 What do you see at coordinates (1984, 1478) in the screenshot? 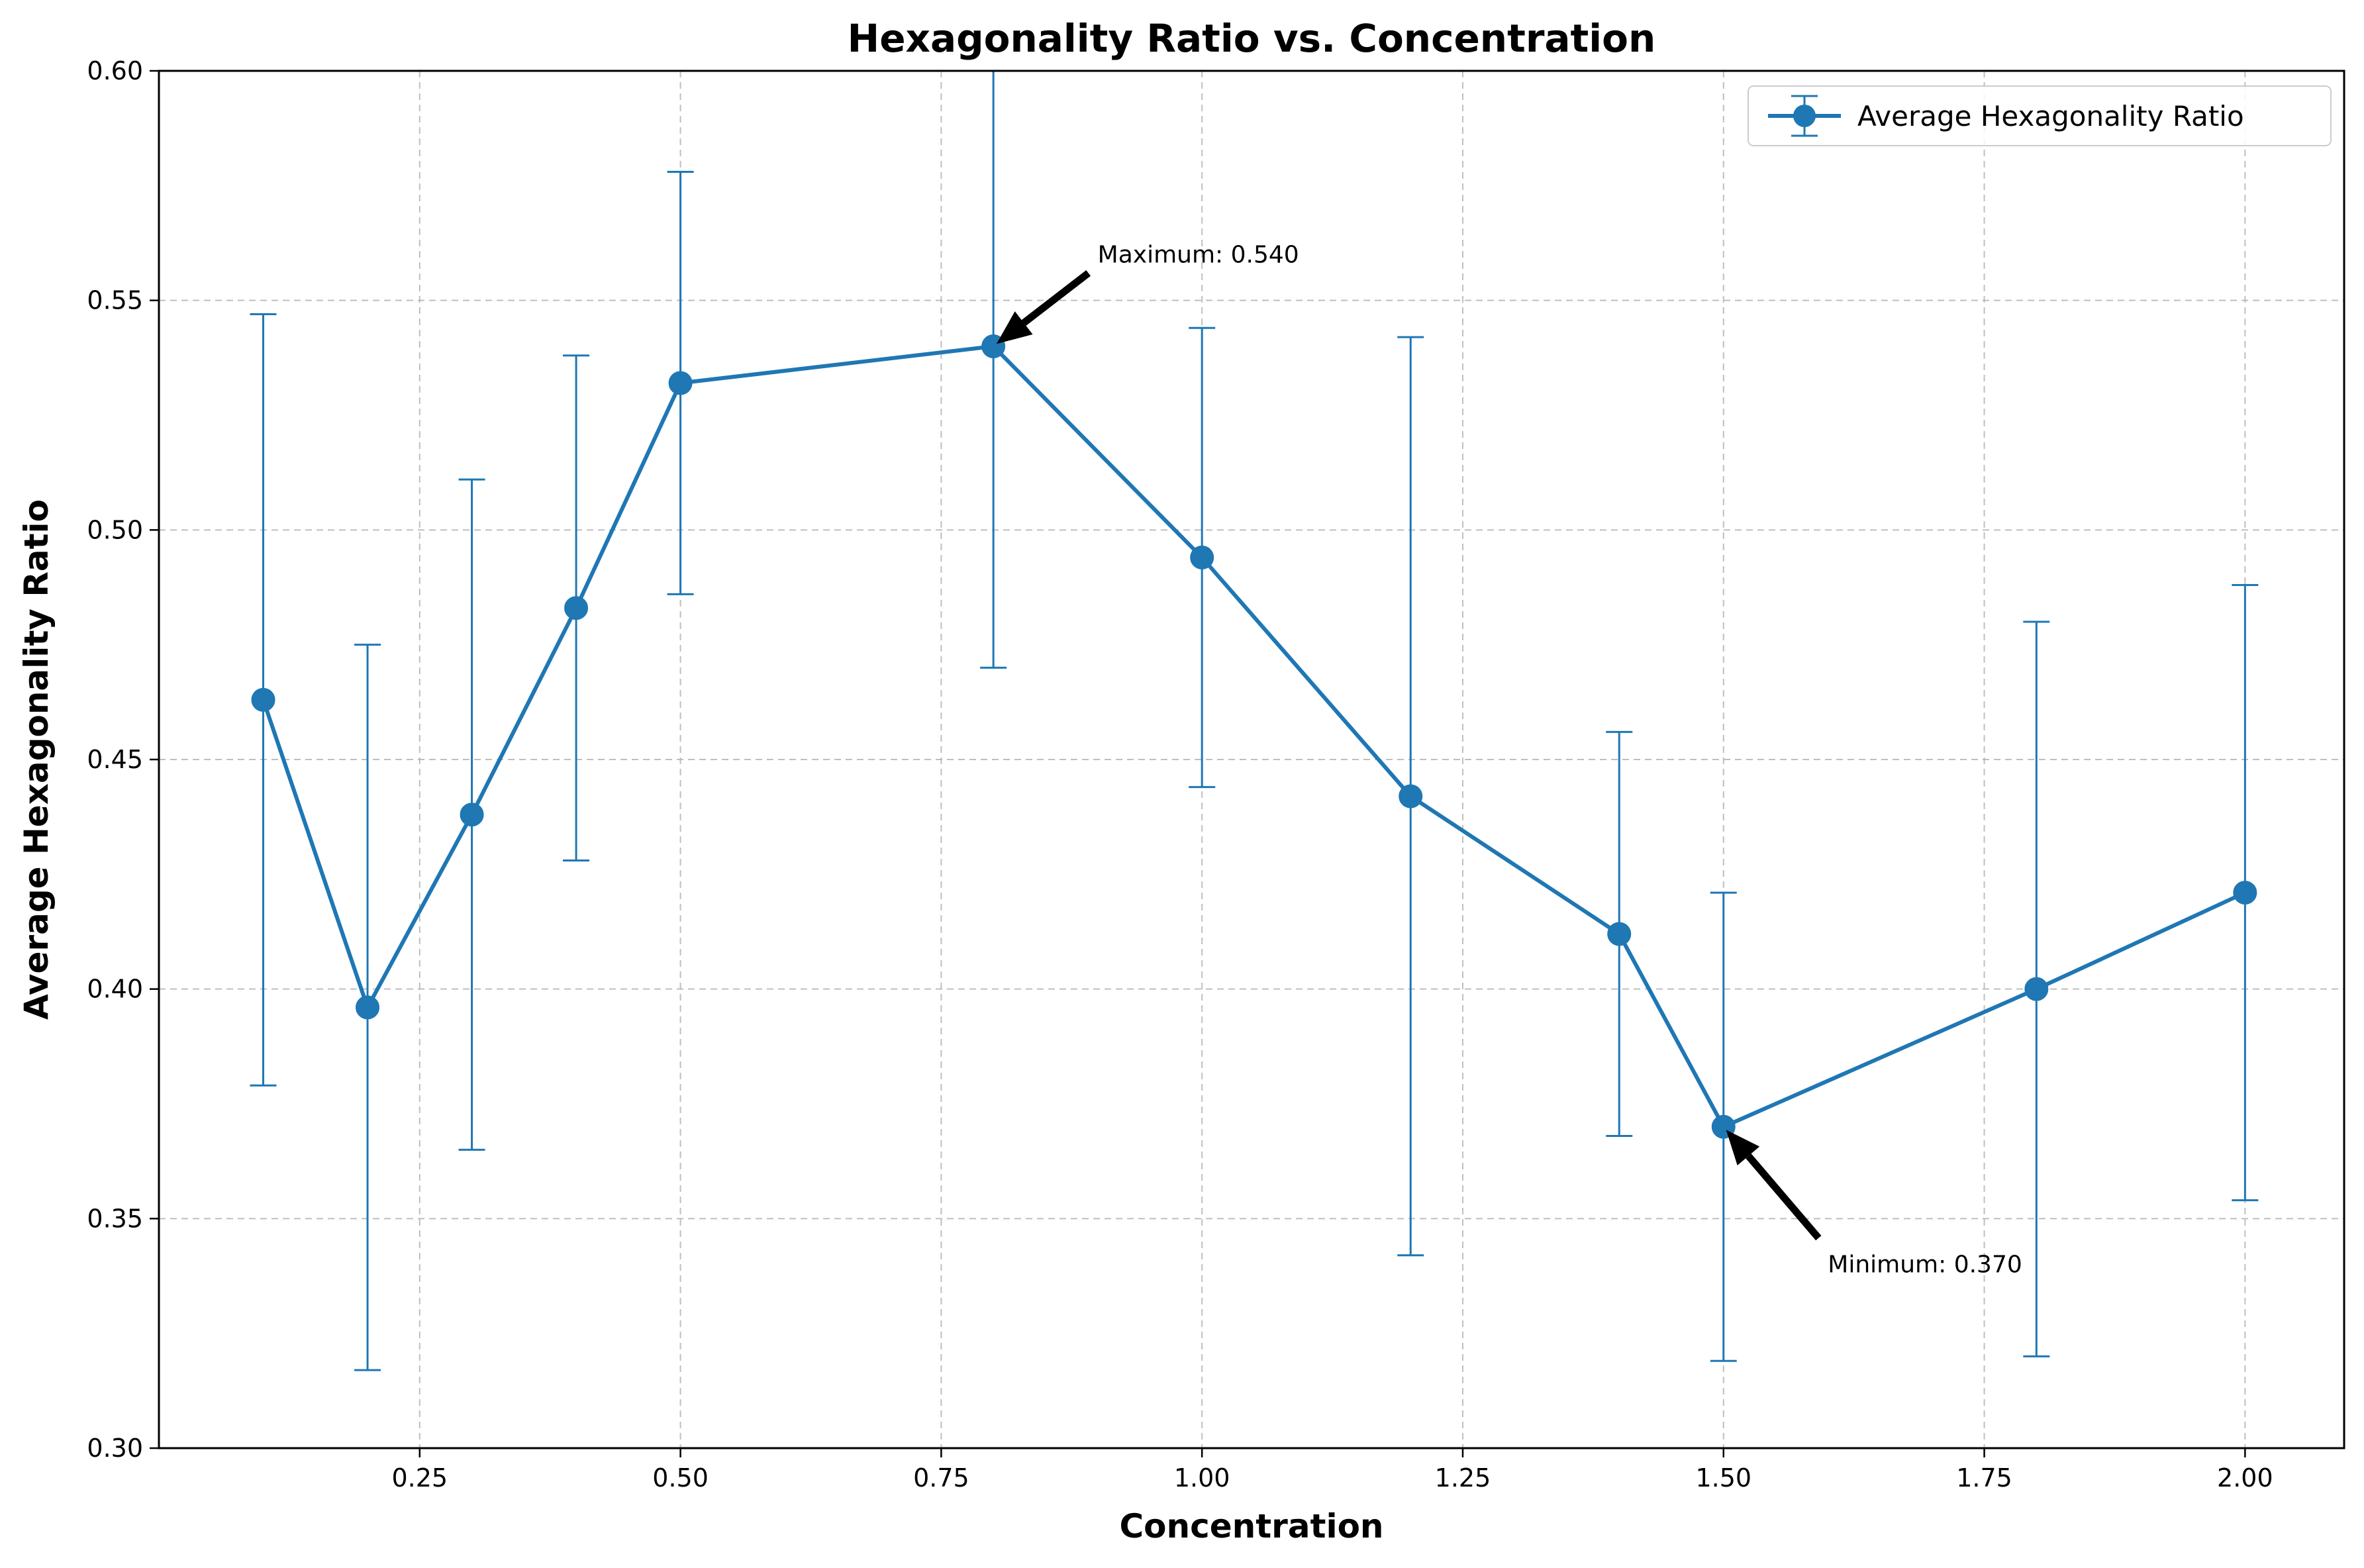
I see `x-tick-label: 1.75` at bounding box center [1984, 1478].